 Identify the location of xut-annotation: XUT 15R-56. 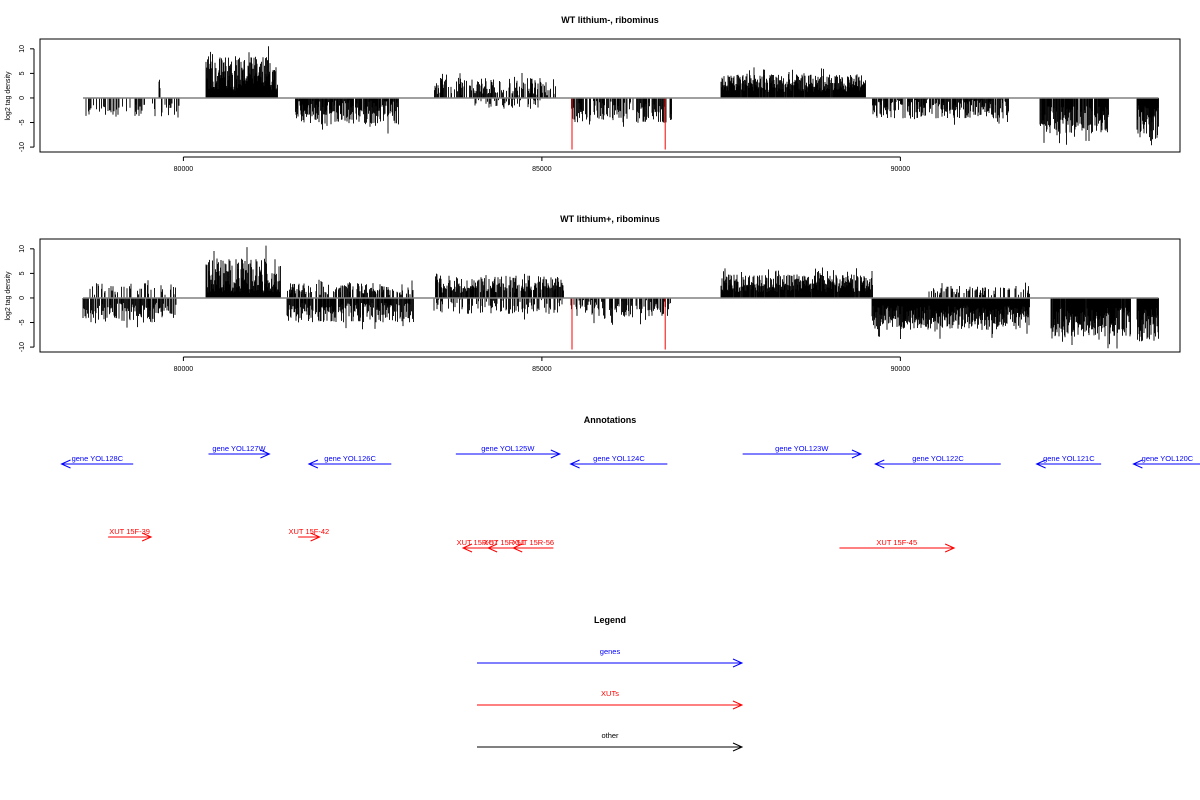
(533, 545).